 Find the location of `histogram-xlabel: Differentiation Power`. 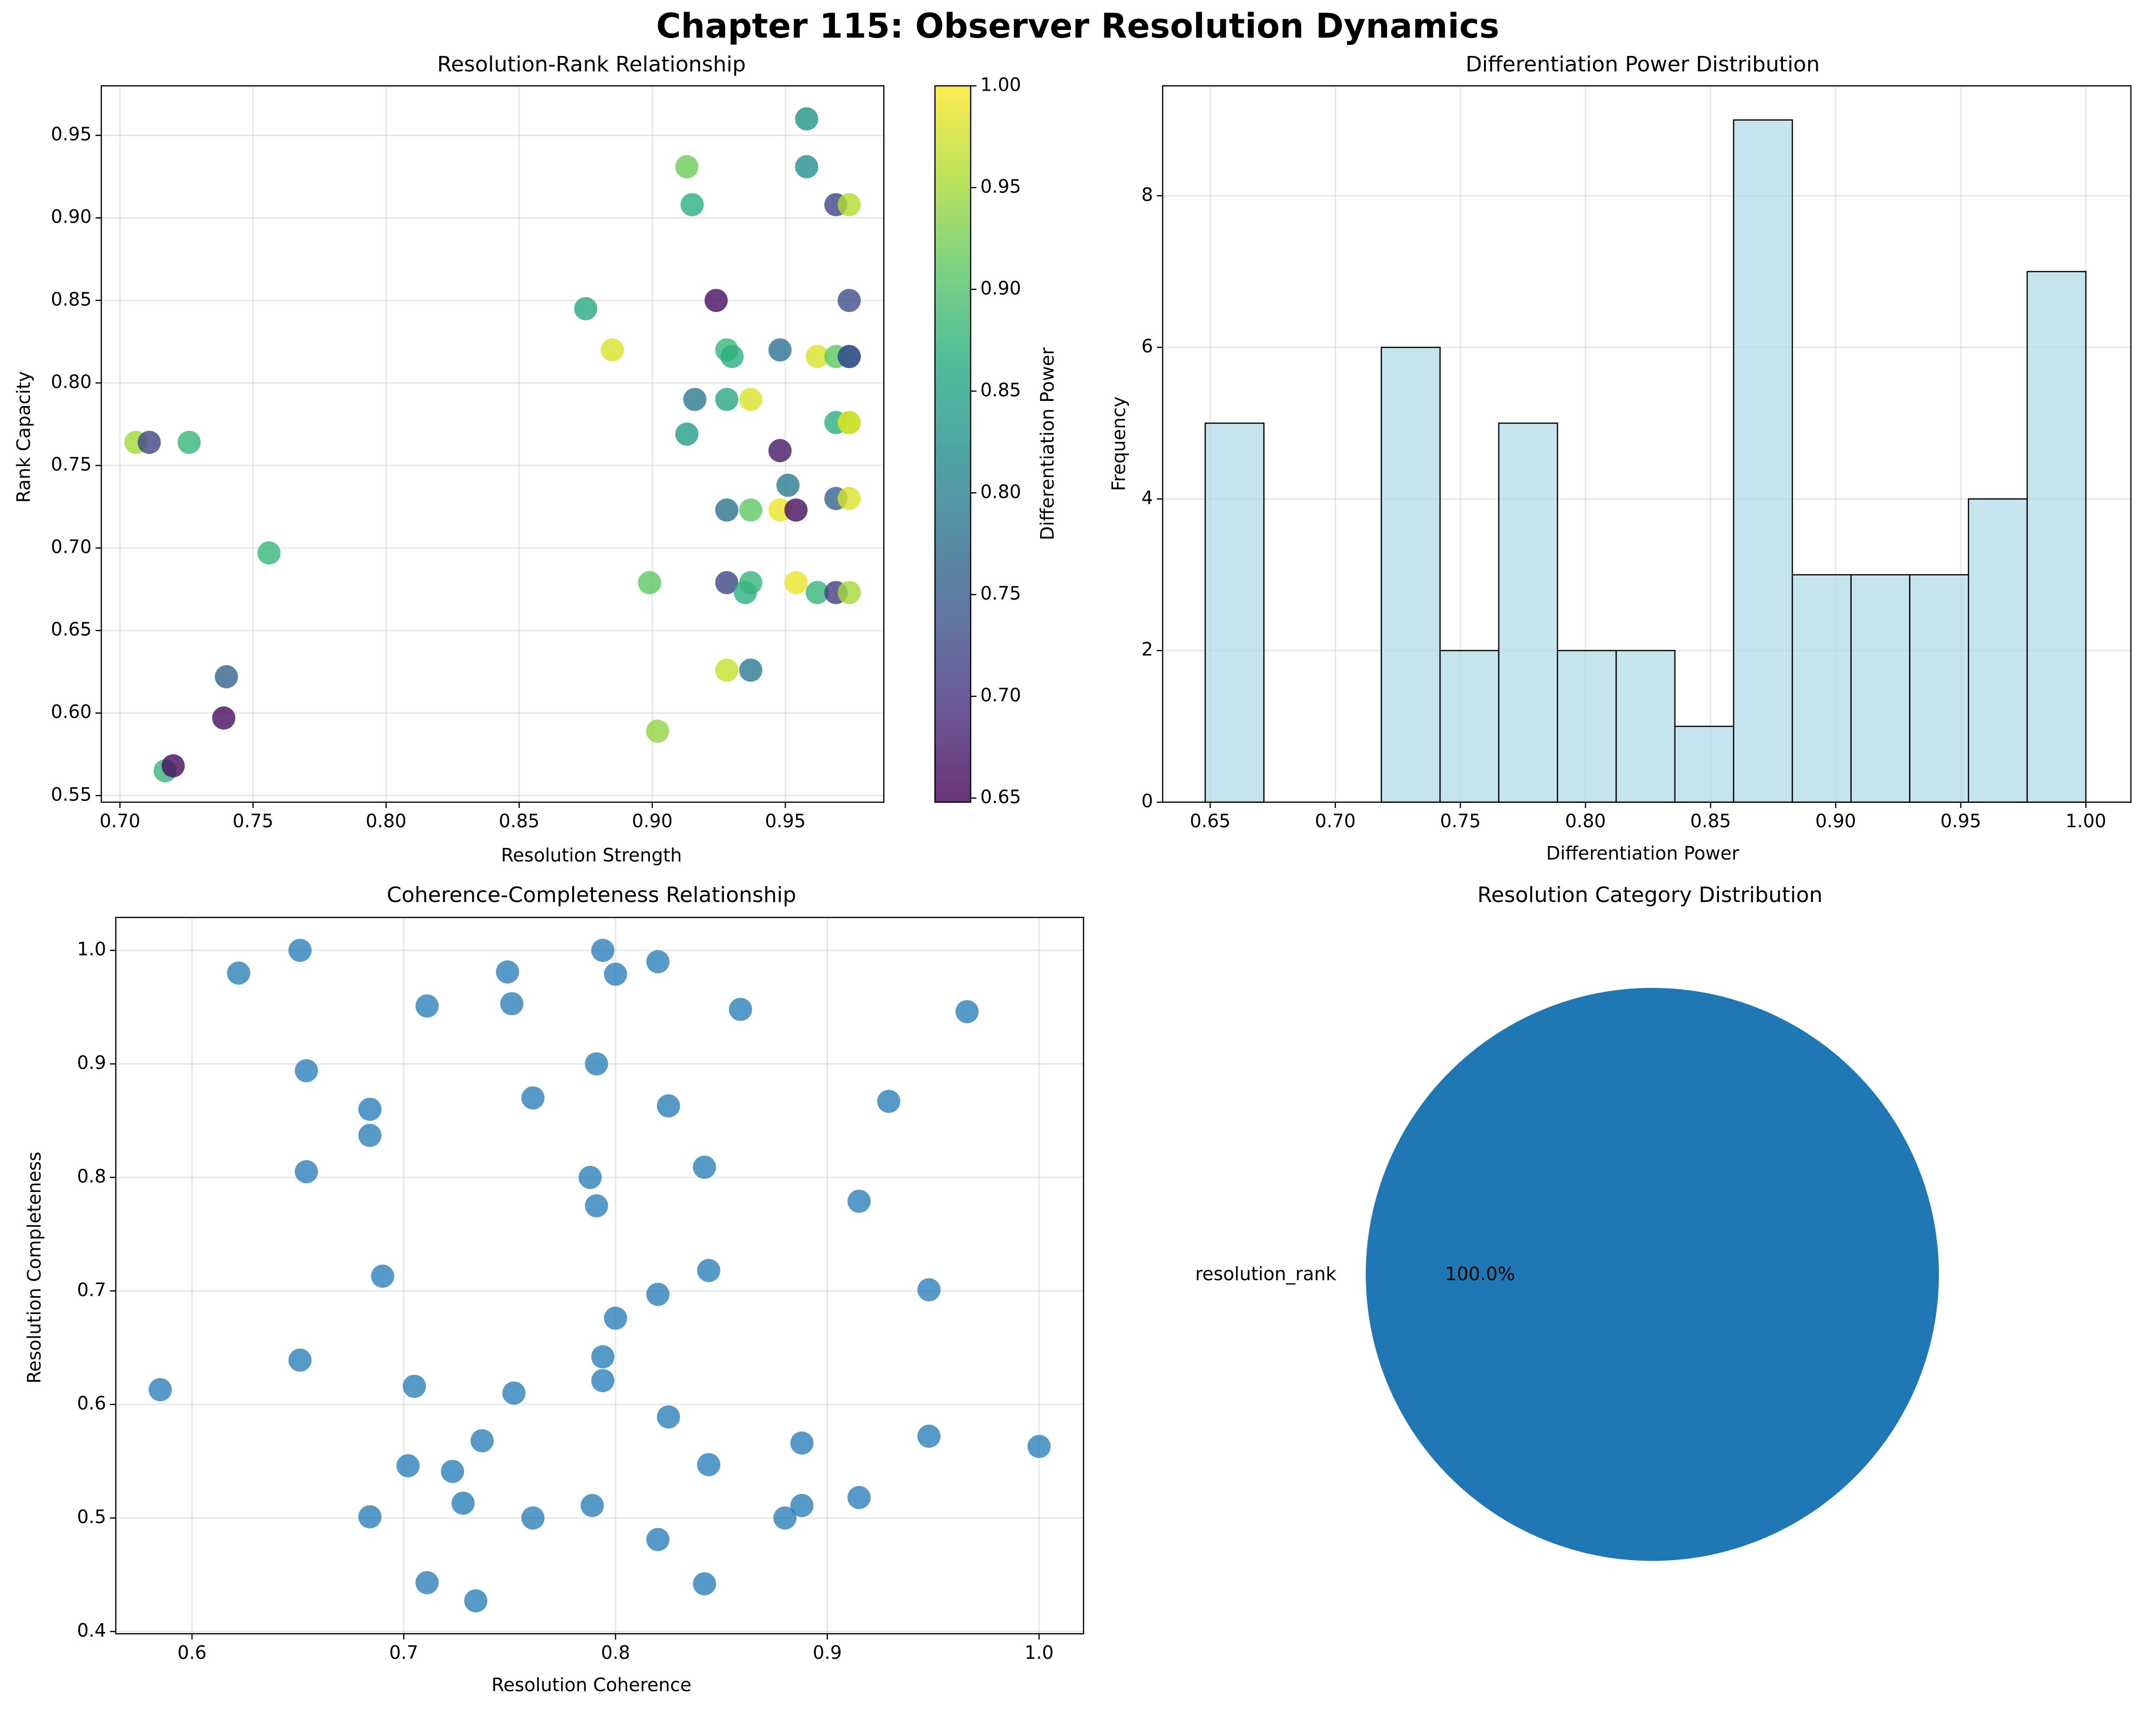

histogram-xlabel: Differentiation Power is located at coordinates (1643, 853).